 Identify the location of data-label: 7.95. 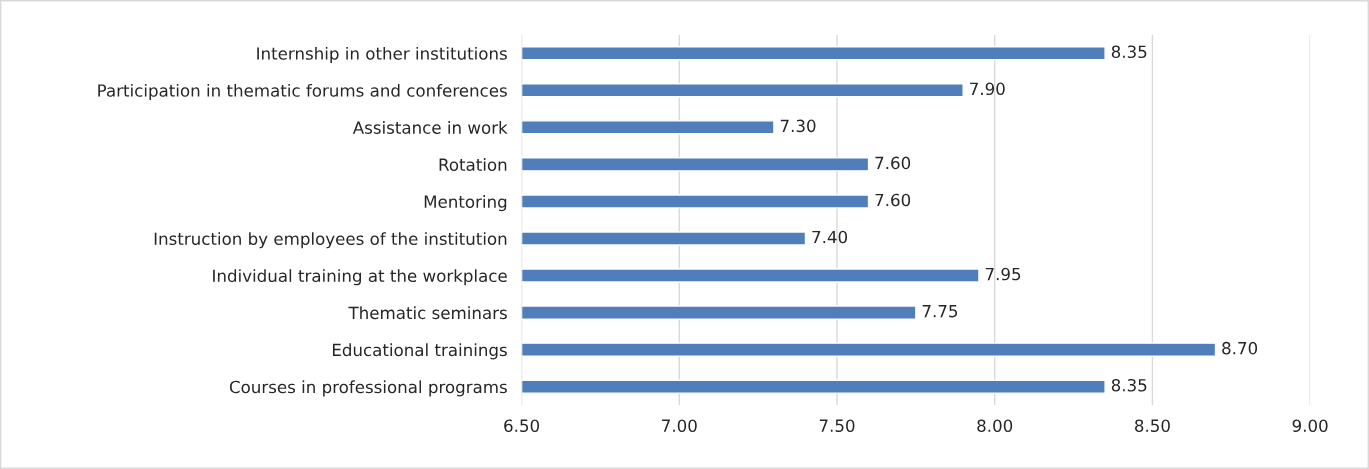
(1003, 274).